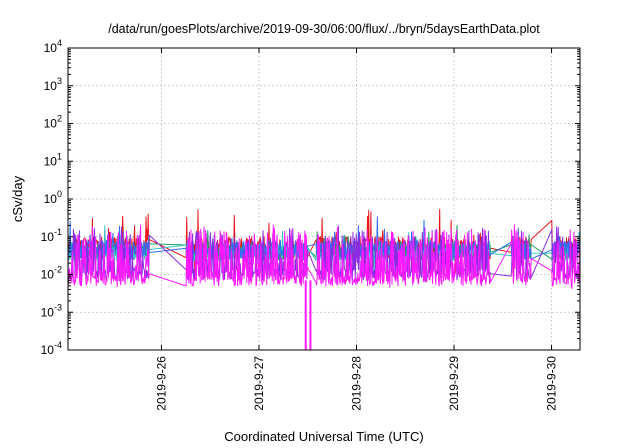  Describe the element at coordinates (58, 270) in the screenshot. I see `y-tick-exponent: -2` at that location.